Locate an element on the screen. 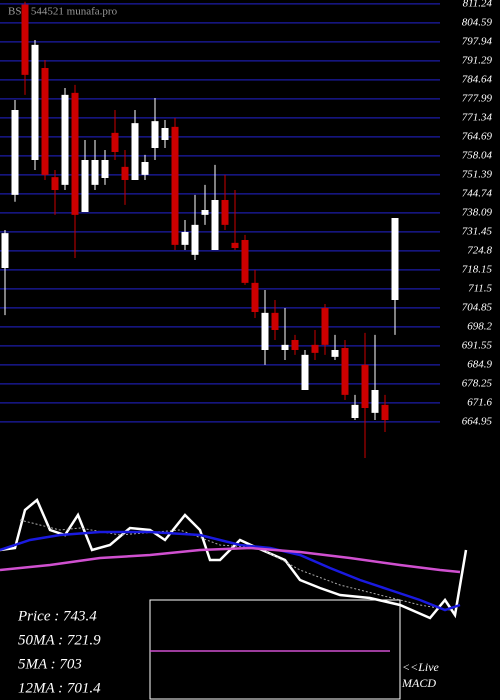  legend-entry: 5MA : 703 is located at coordinates (50, 664).